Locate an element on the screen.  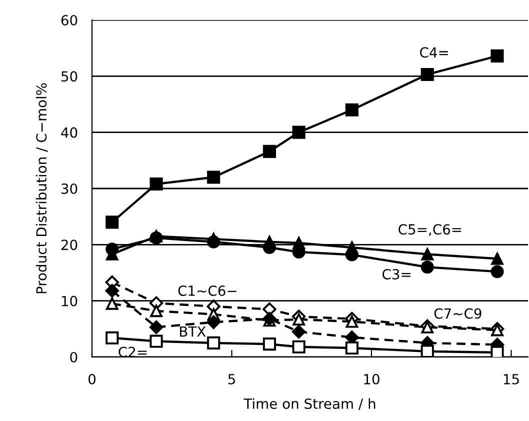
series-label: BTX is located at coordinates (193, 331).